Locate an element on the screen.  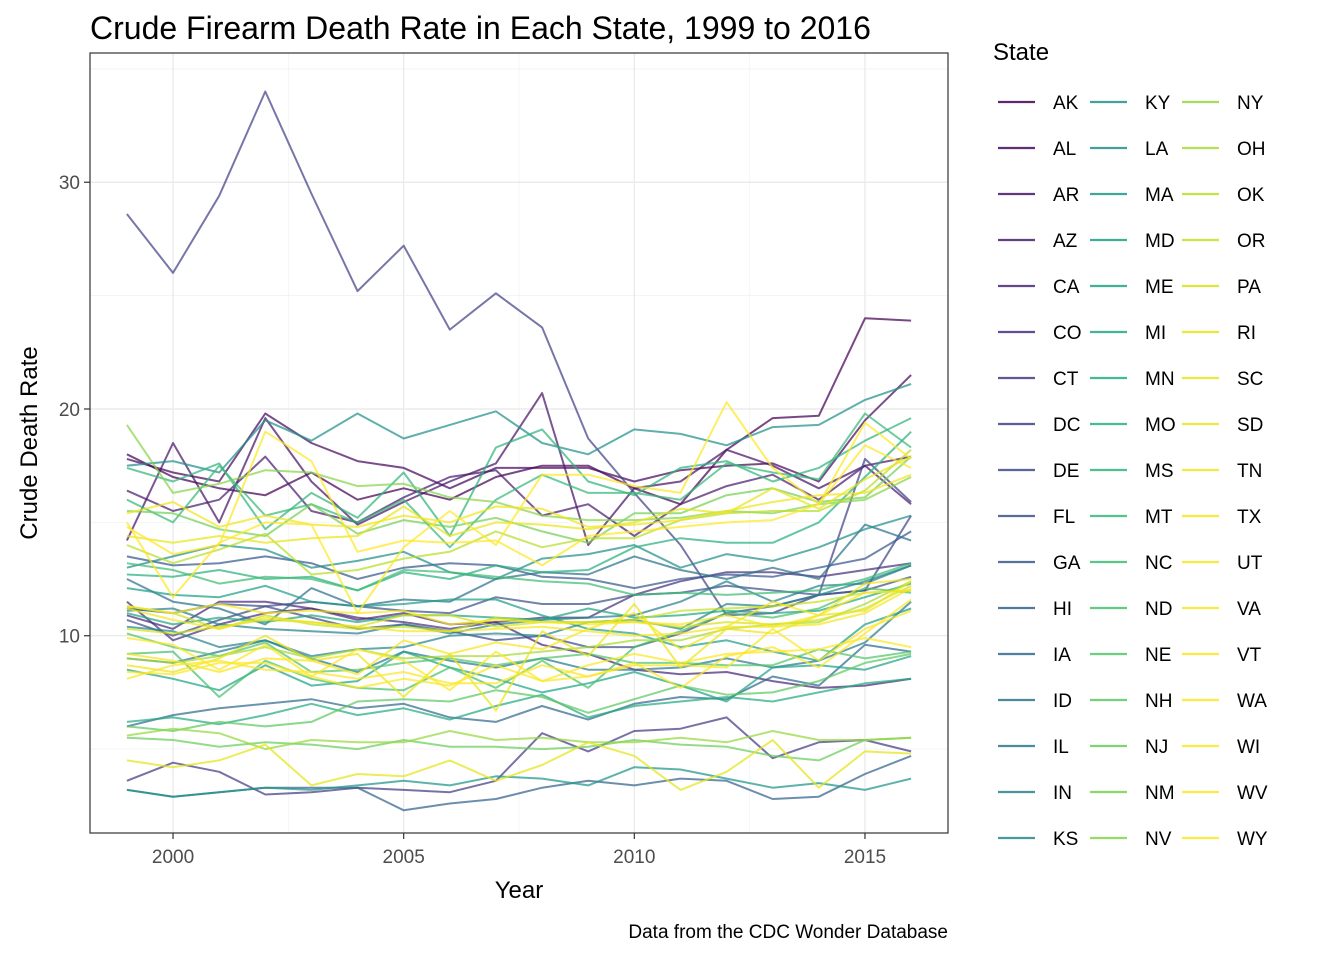
legend-label: WV is located at coordinates (1252, 793).